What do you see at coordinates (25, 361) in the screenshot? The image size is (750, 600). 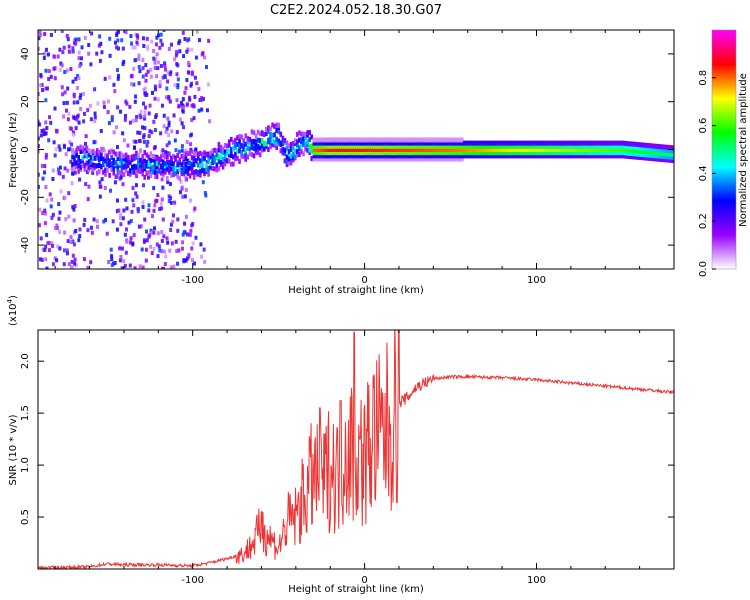 I see `snr-ytick-label: 2.0` at bounding box center [25, 361].